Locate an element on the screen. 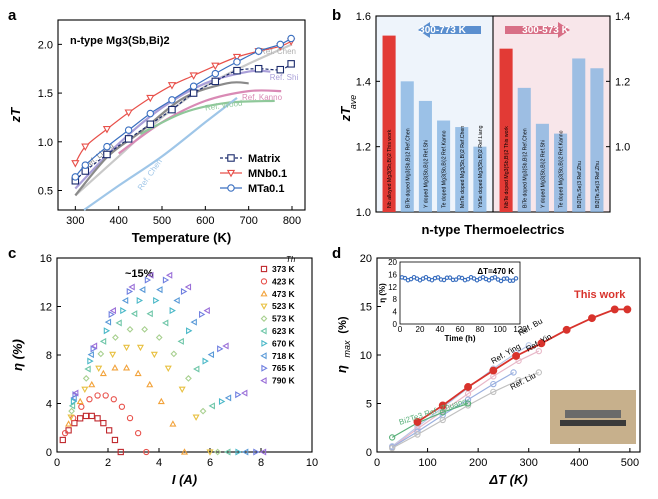 This screenshot has width=658, height=499. y-tick-label: 0 is located at coordinates (369, 453).